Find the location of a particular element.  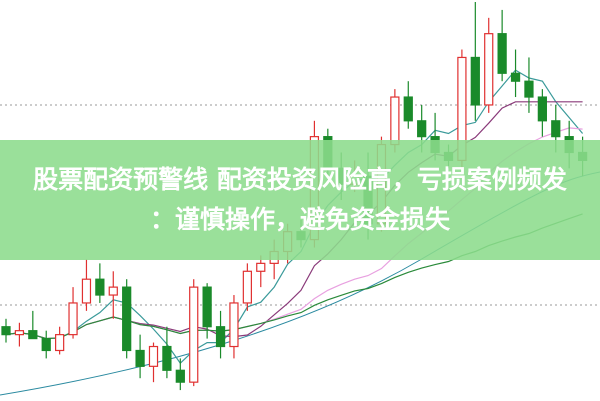

headline-line-1: 股票配资预警线 配资投资风险高，亏损案例频发 is located at coordinates (300, 179).